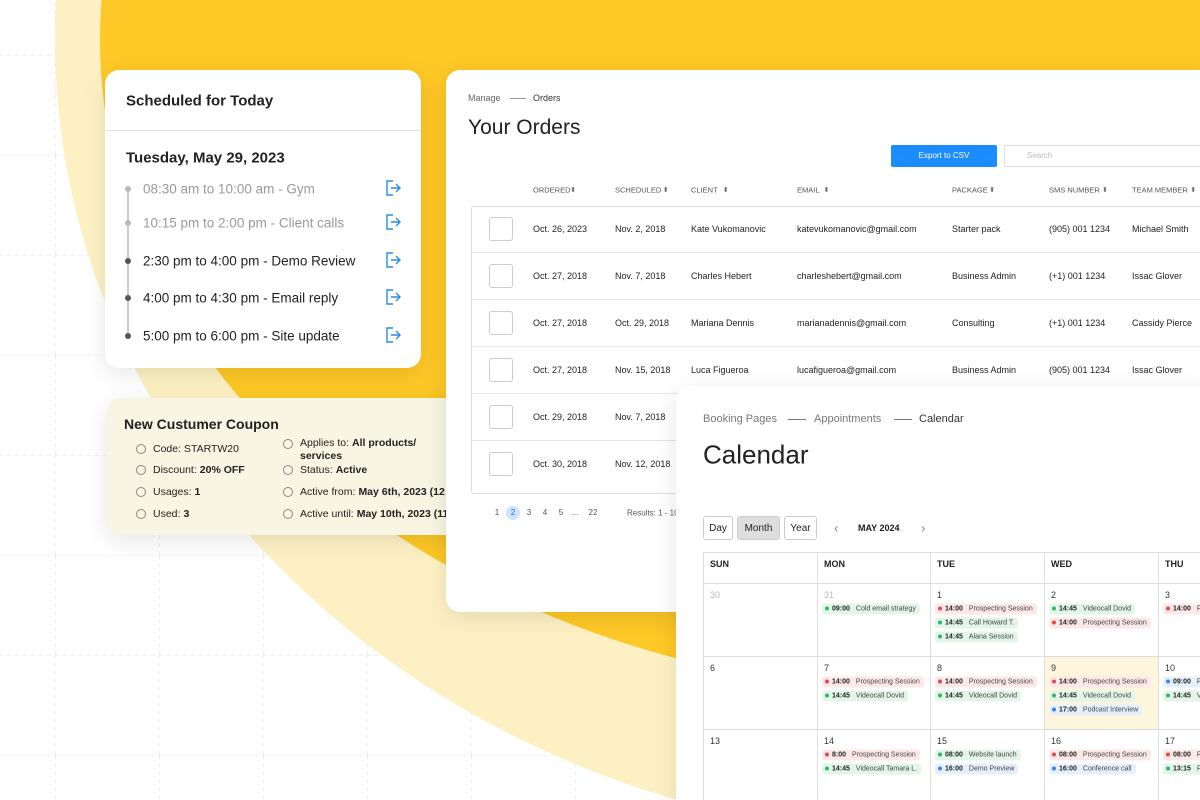 This screenshot has width=1200, height=800. What do you see at coordinates (723, 323) in the screenshot?
I see `table-cell: Mariana Dennis` at bounding box center [723, 323].